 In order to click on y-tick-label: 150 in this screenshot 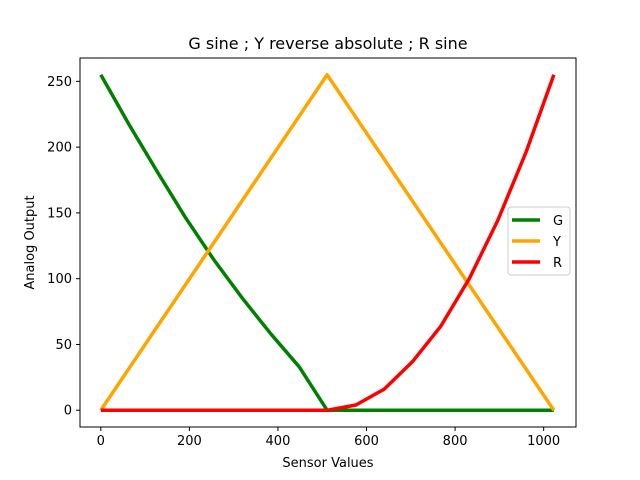, I will do `click(59, 213)`.